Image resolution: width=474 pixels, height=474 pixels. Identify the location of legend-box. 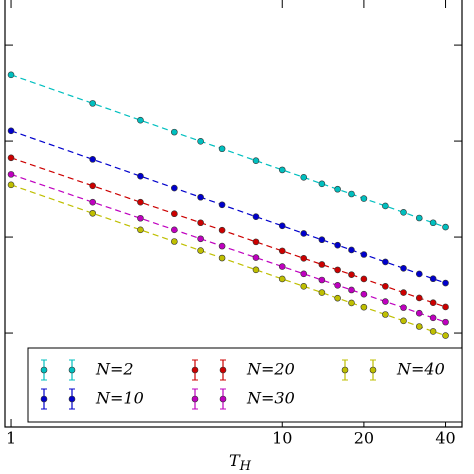
(245, 385).